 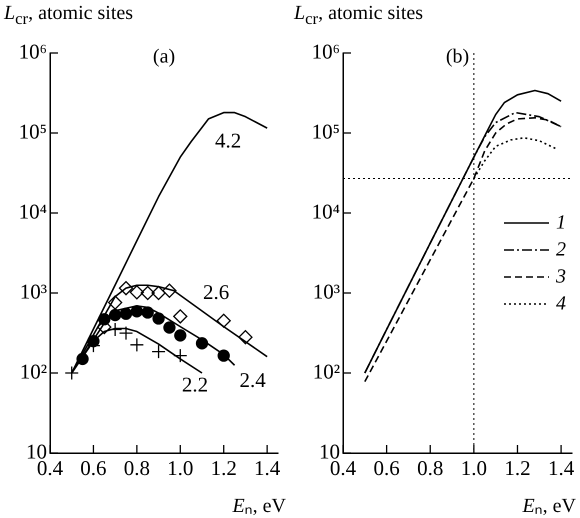 I want to click on series-label: 2.2, so click(x=195, y=384).